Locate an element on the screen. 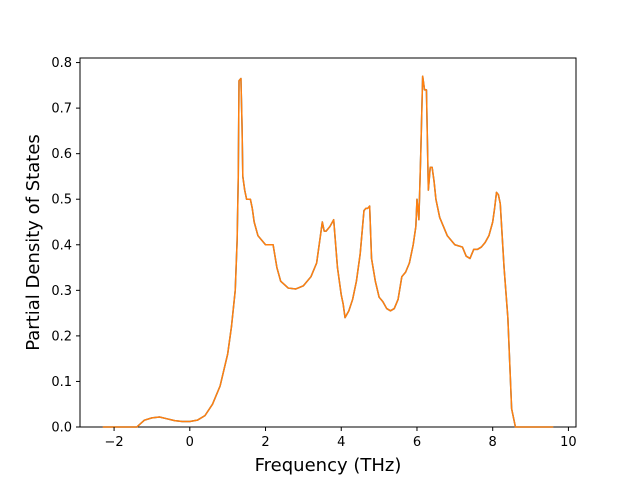 The height and width of the screenshot is (480, 640). y-tick-label: 0.8 is located at coordinates (61, 63).